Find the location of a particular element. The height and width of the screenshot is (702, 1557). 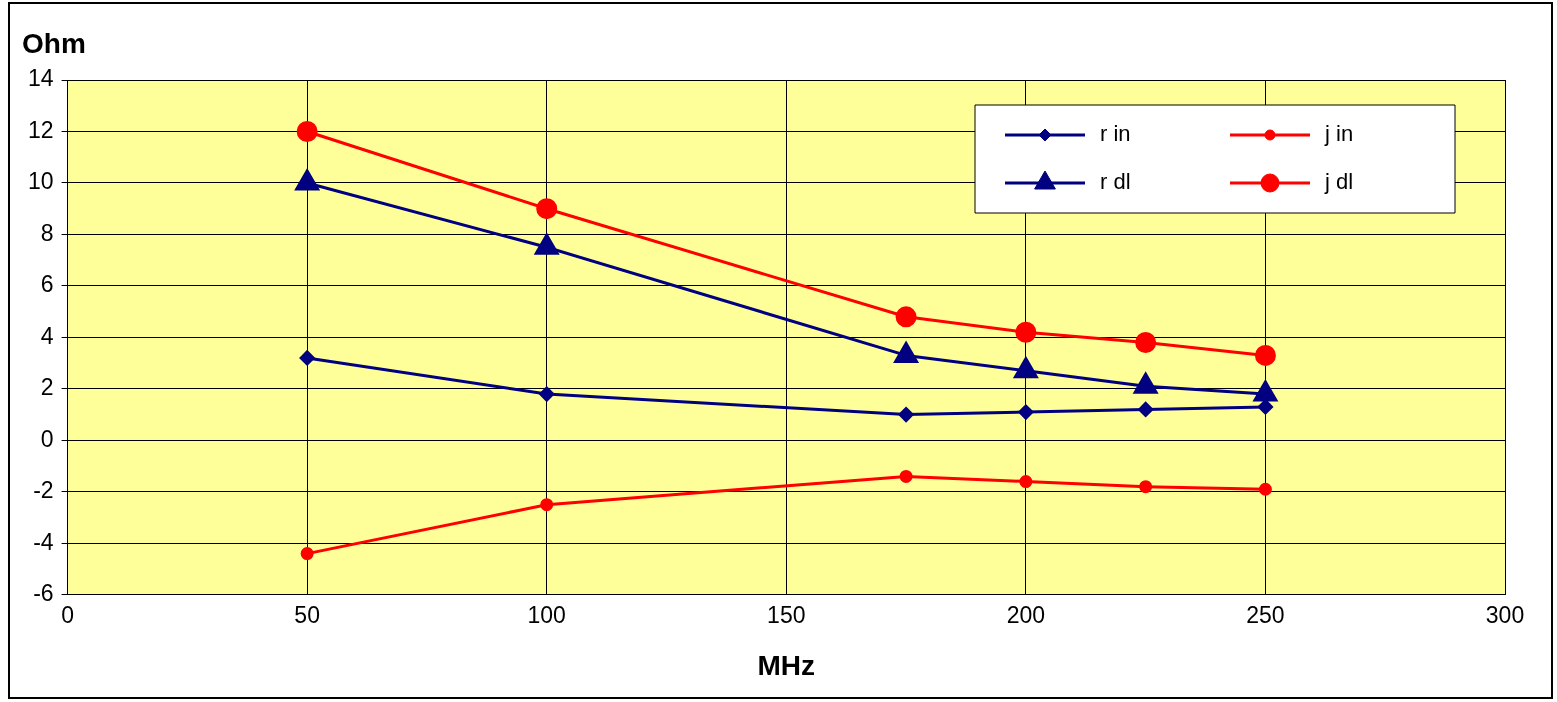

y-tick-label: -2 is located at coordinates (43, 490).